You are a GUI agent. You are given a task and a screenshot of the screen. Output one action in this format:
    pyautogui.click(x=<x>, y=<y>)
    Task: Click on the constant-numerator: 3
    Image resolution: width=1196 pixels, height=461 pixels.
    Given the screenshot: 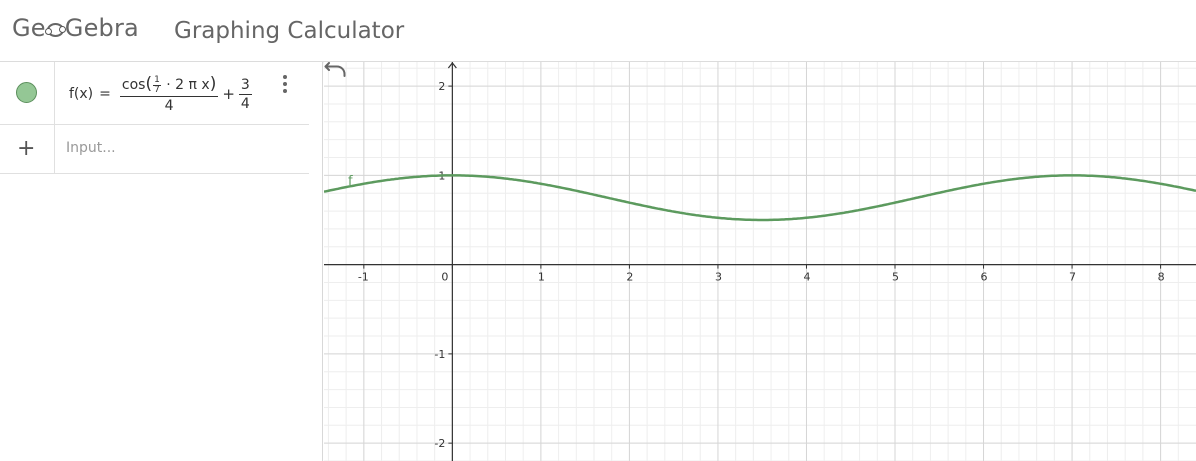 What is the action you would take?
    pyautogui.click(x=245, y=85)
    